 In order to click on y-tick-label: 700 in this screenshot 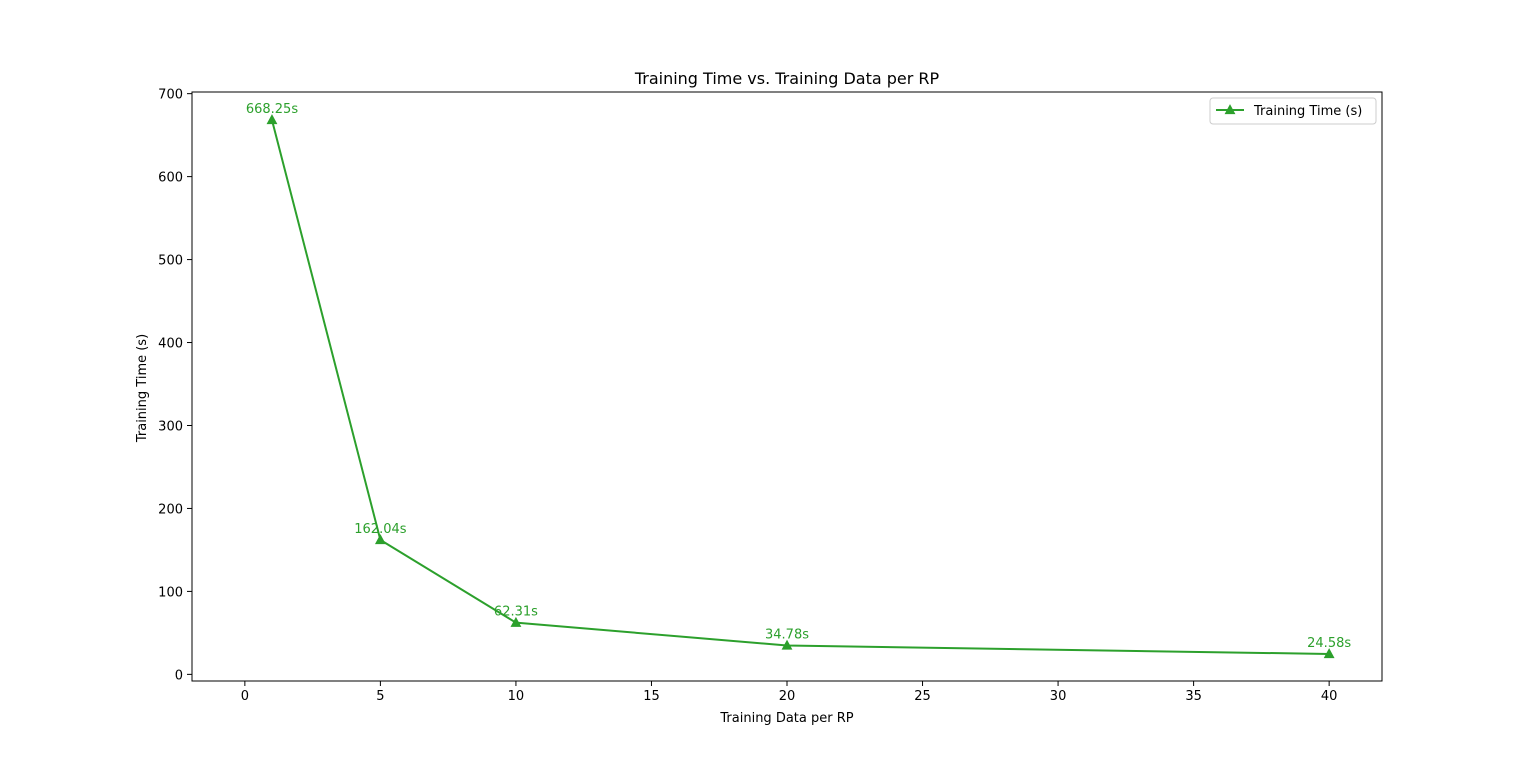, I will do `click(170, 95)`.